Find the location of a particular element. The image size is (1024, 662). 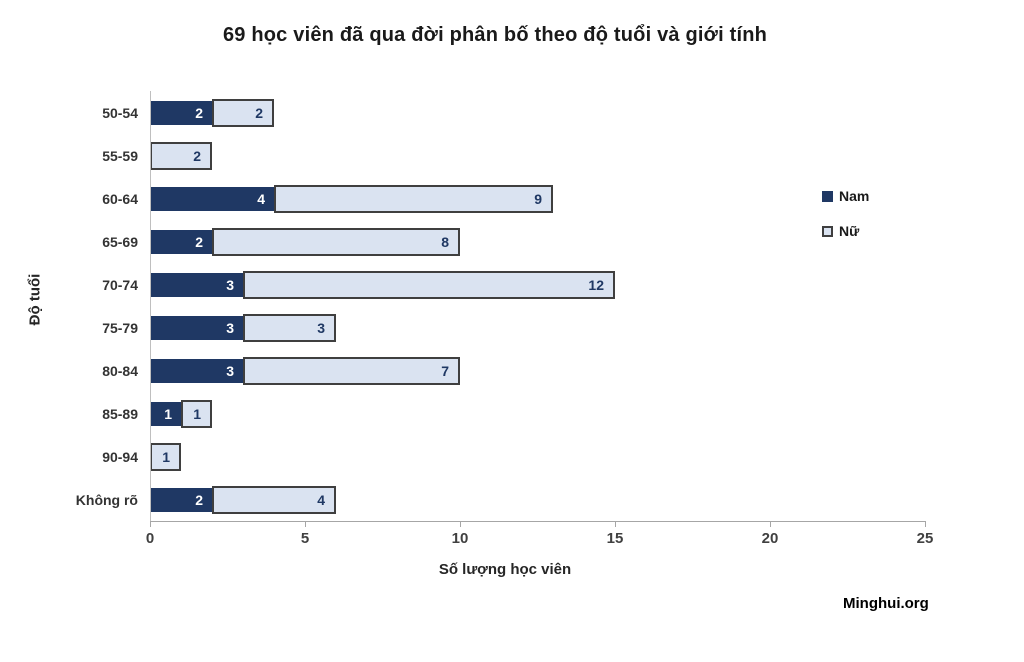

chart-row: 50-54 2 2 is located at coordinates (467, 112).